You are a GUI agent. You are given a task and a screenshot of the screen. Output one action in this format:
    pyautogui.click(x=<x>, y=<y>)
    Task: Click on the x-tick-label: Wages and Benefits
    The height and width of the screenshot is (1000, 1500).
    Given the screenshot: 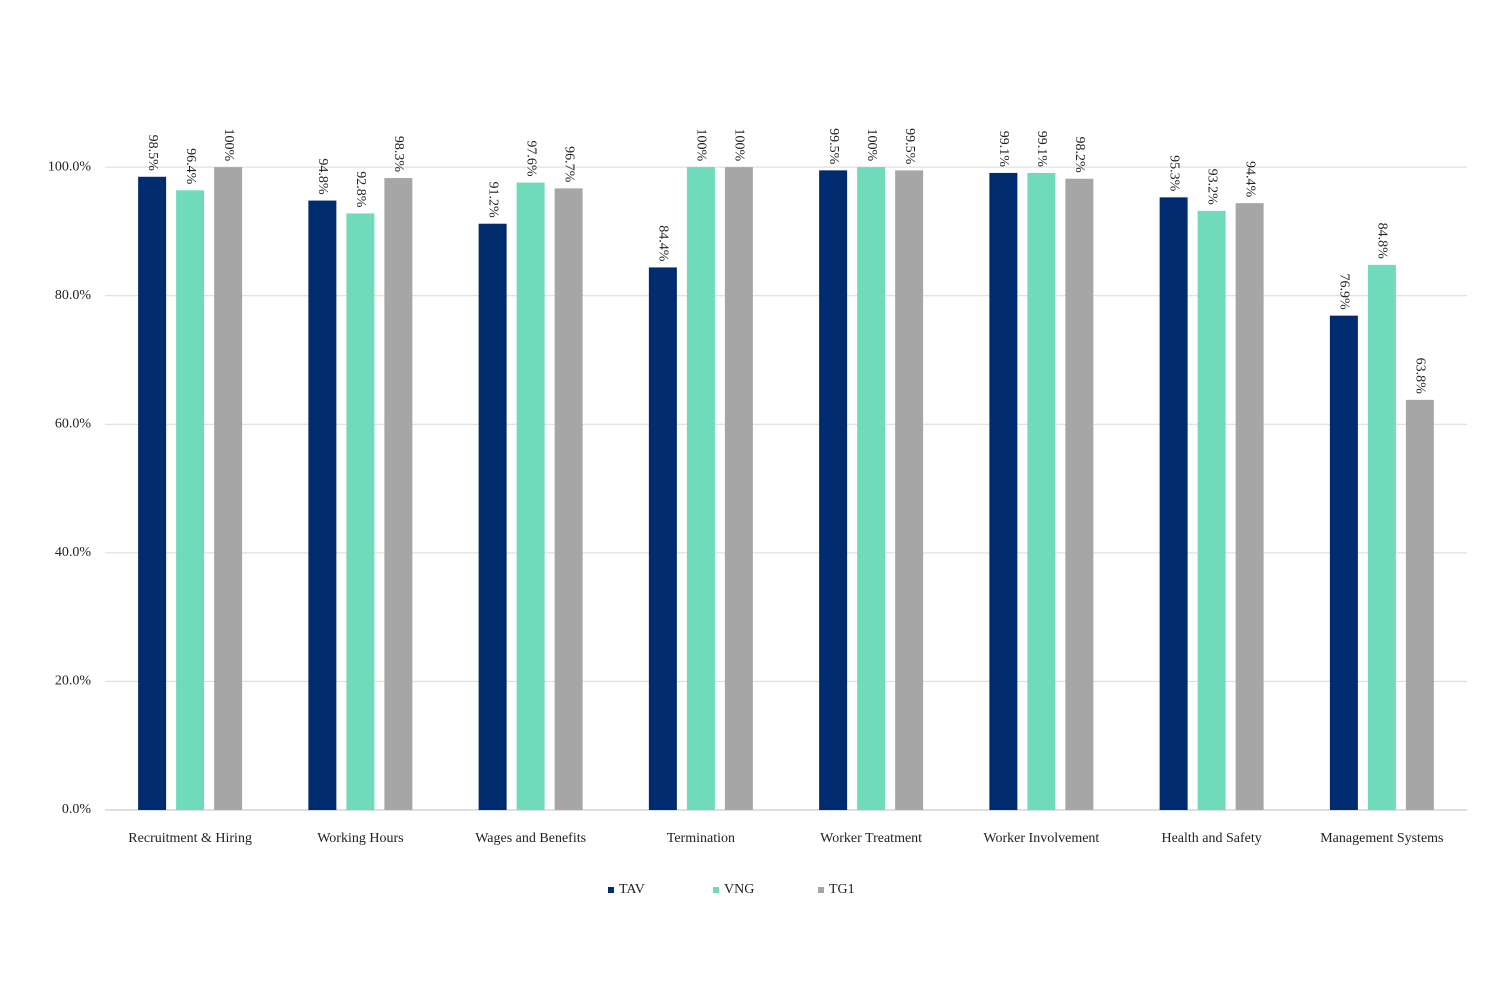 What is the action you would take?
    pyautogui.click(x=530, y=838)
    